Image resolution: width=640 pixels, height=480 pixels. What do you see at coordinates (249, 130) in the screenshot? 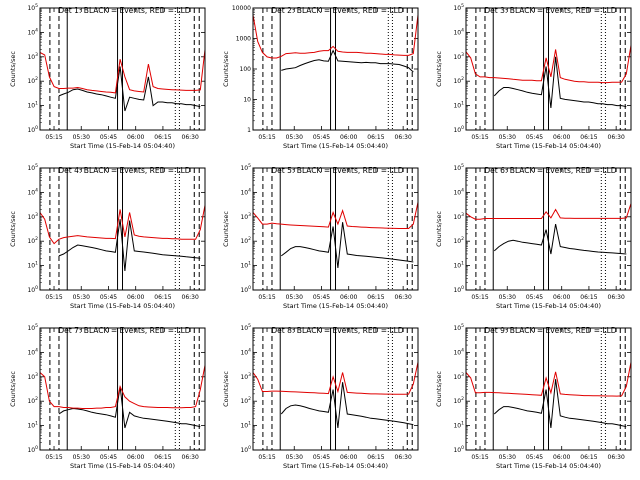
I see `y-tick-label: 1` at bounding box center [249, 130].